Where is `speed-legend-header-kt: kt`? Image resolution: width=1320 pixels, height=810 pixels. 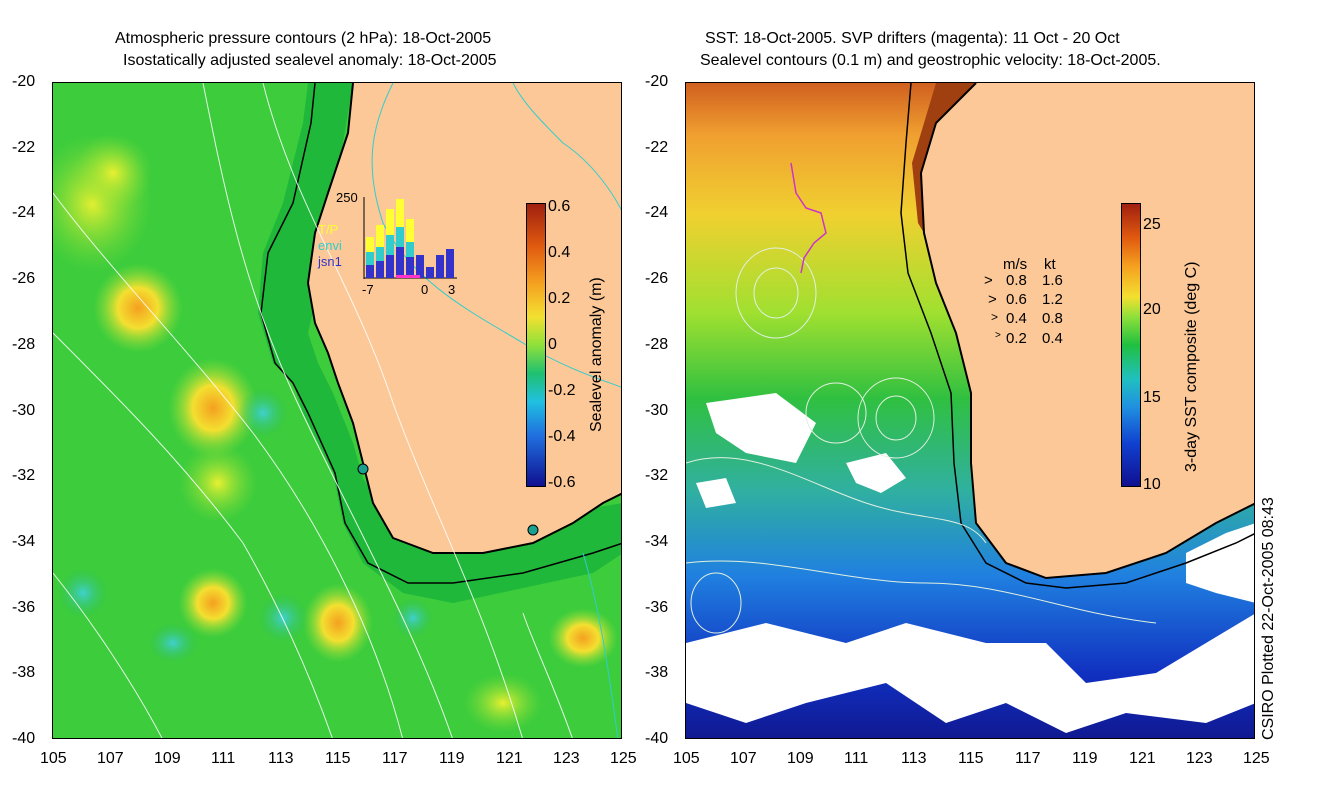
speed-legend-header-kt: kt is located at coordinates (1050, 264).